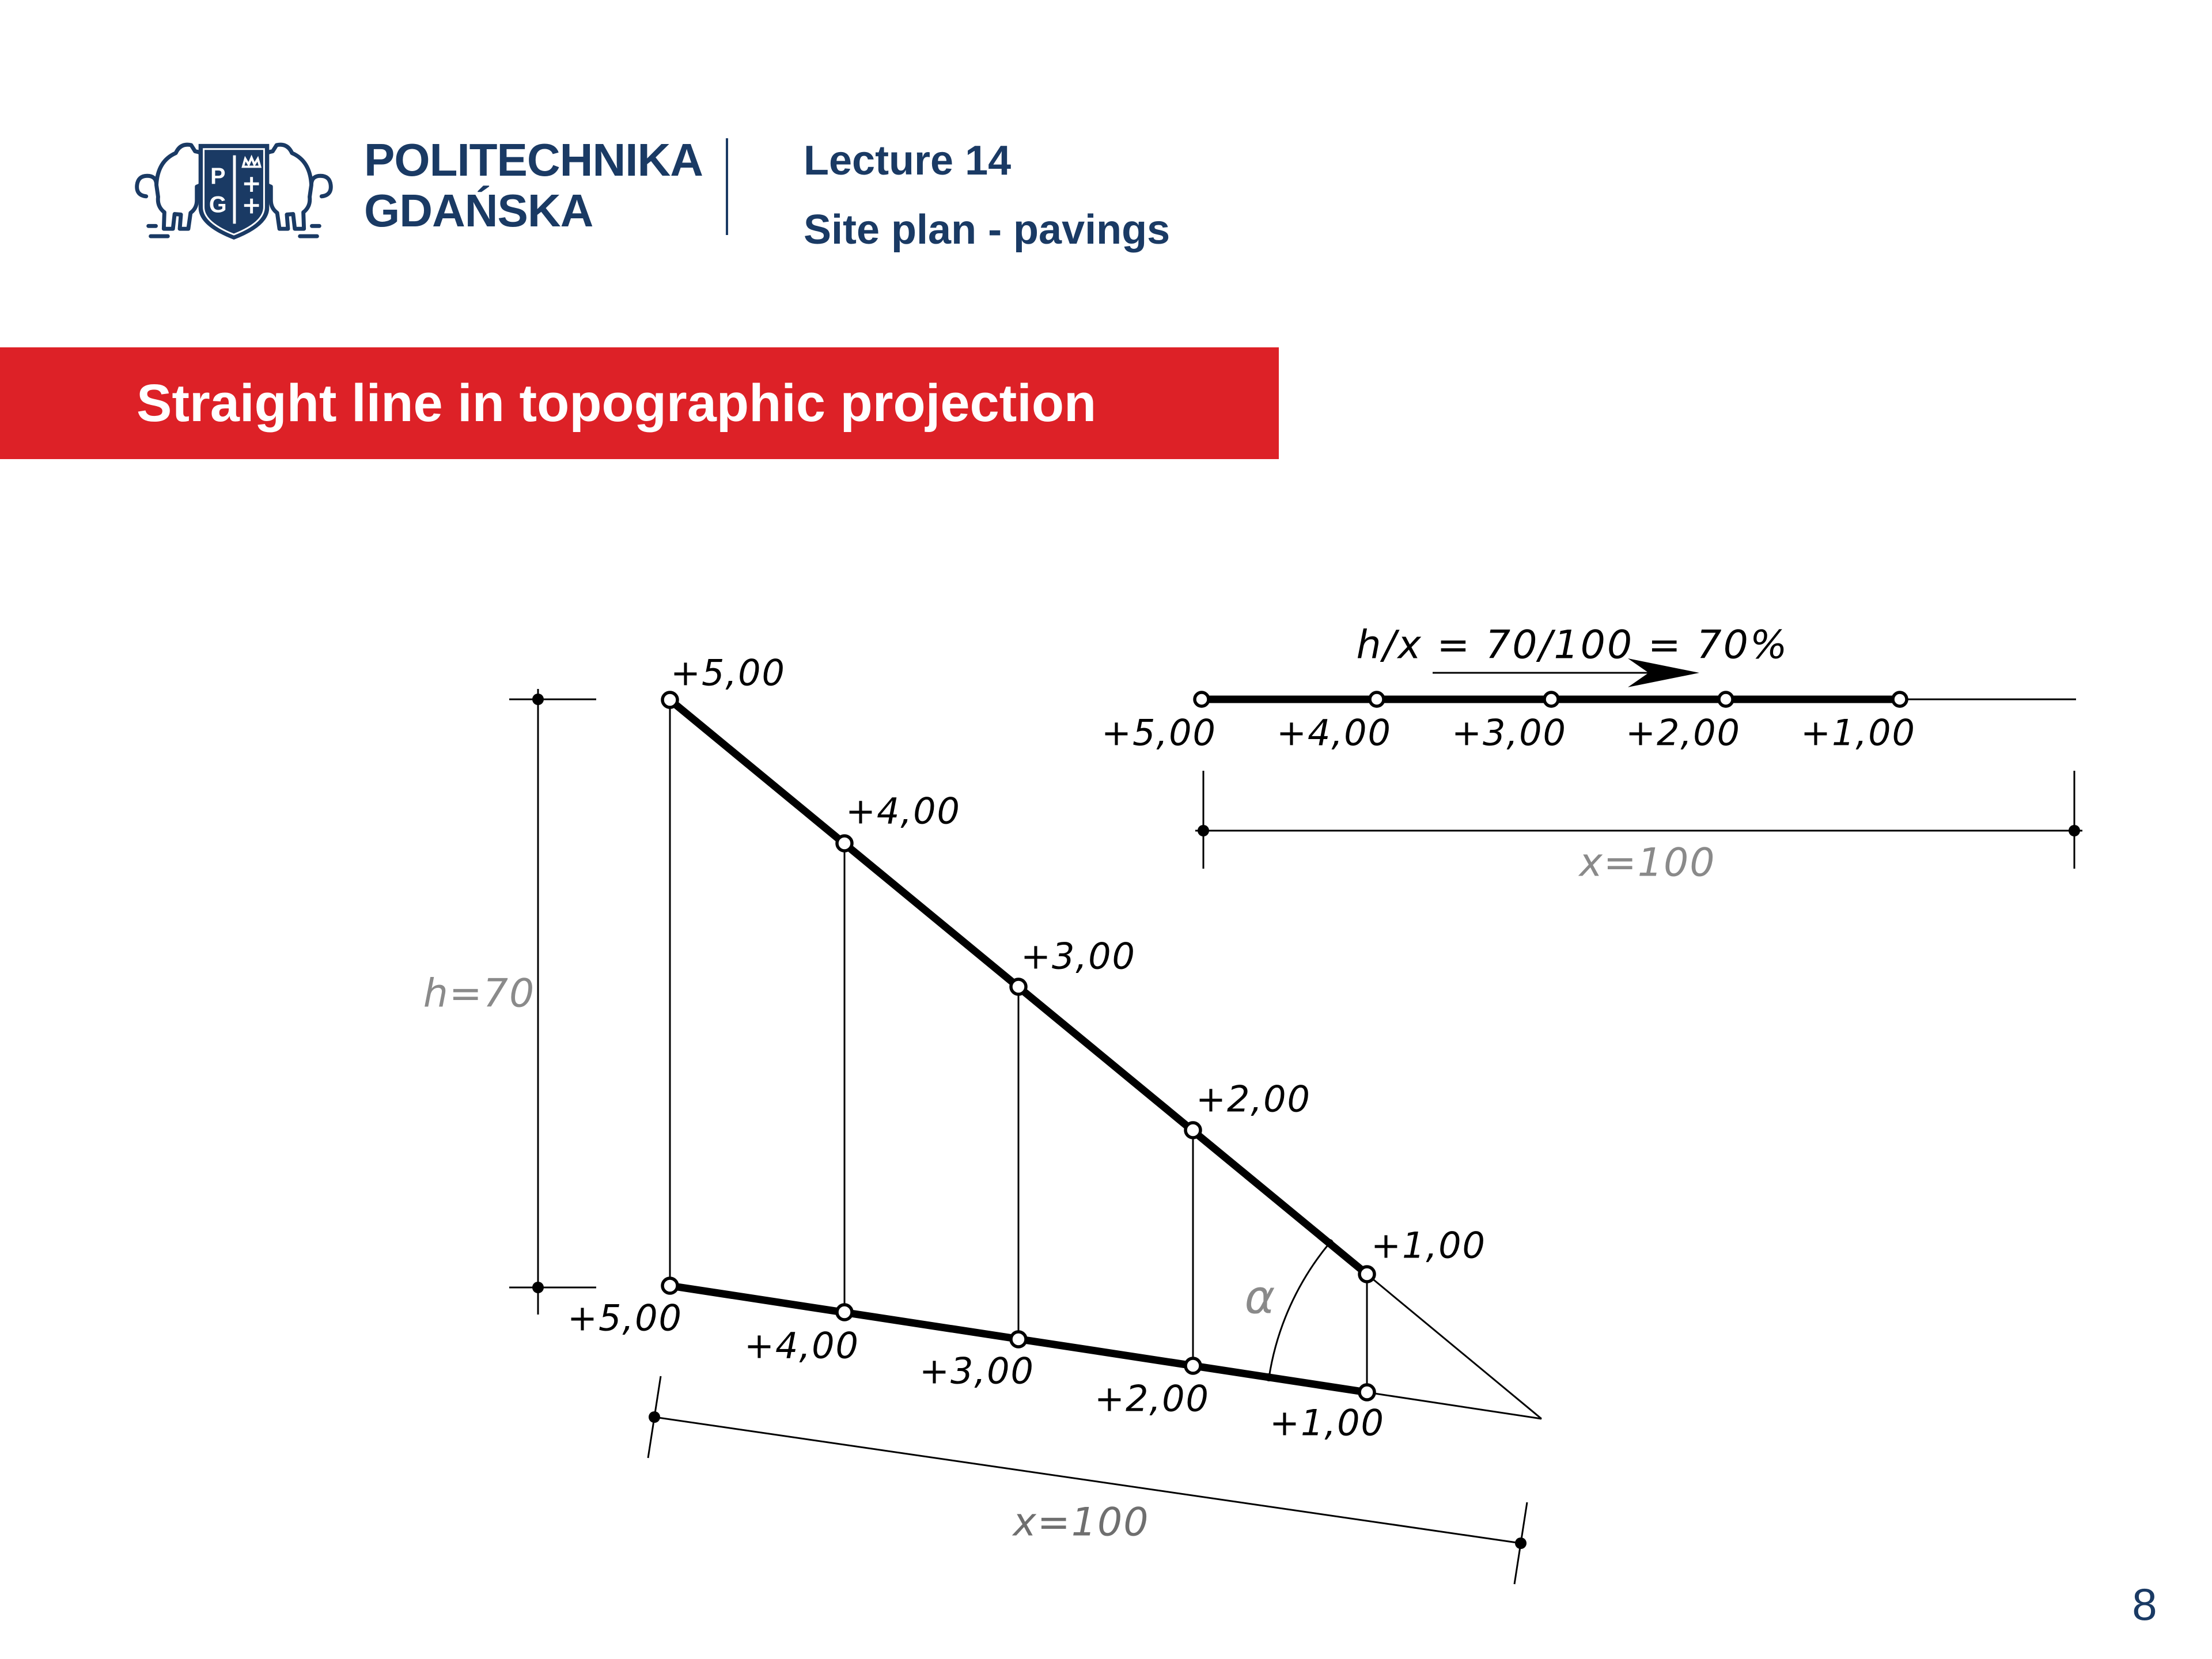  Describe the element at coordinates (977, 1371) in the screenshot. I see `plan-level-label: +3,00` at that location.